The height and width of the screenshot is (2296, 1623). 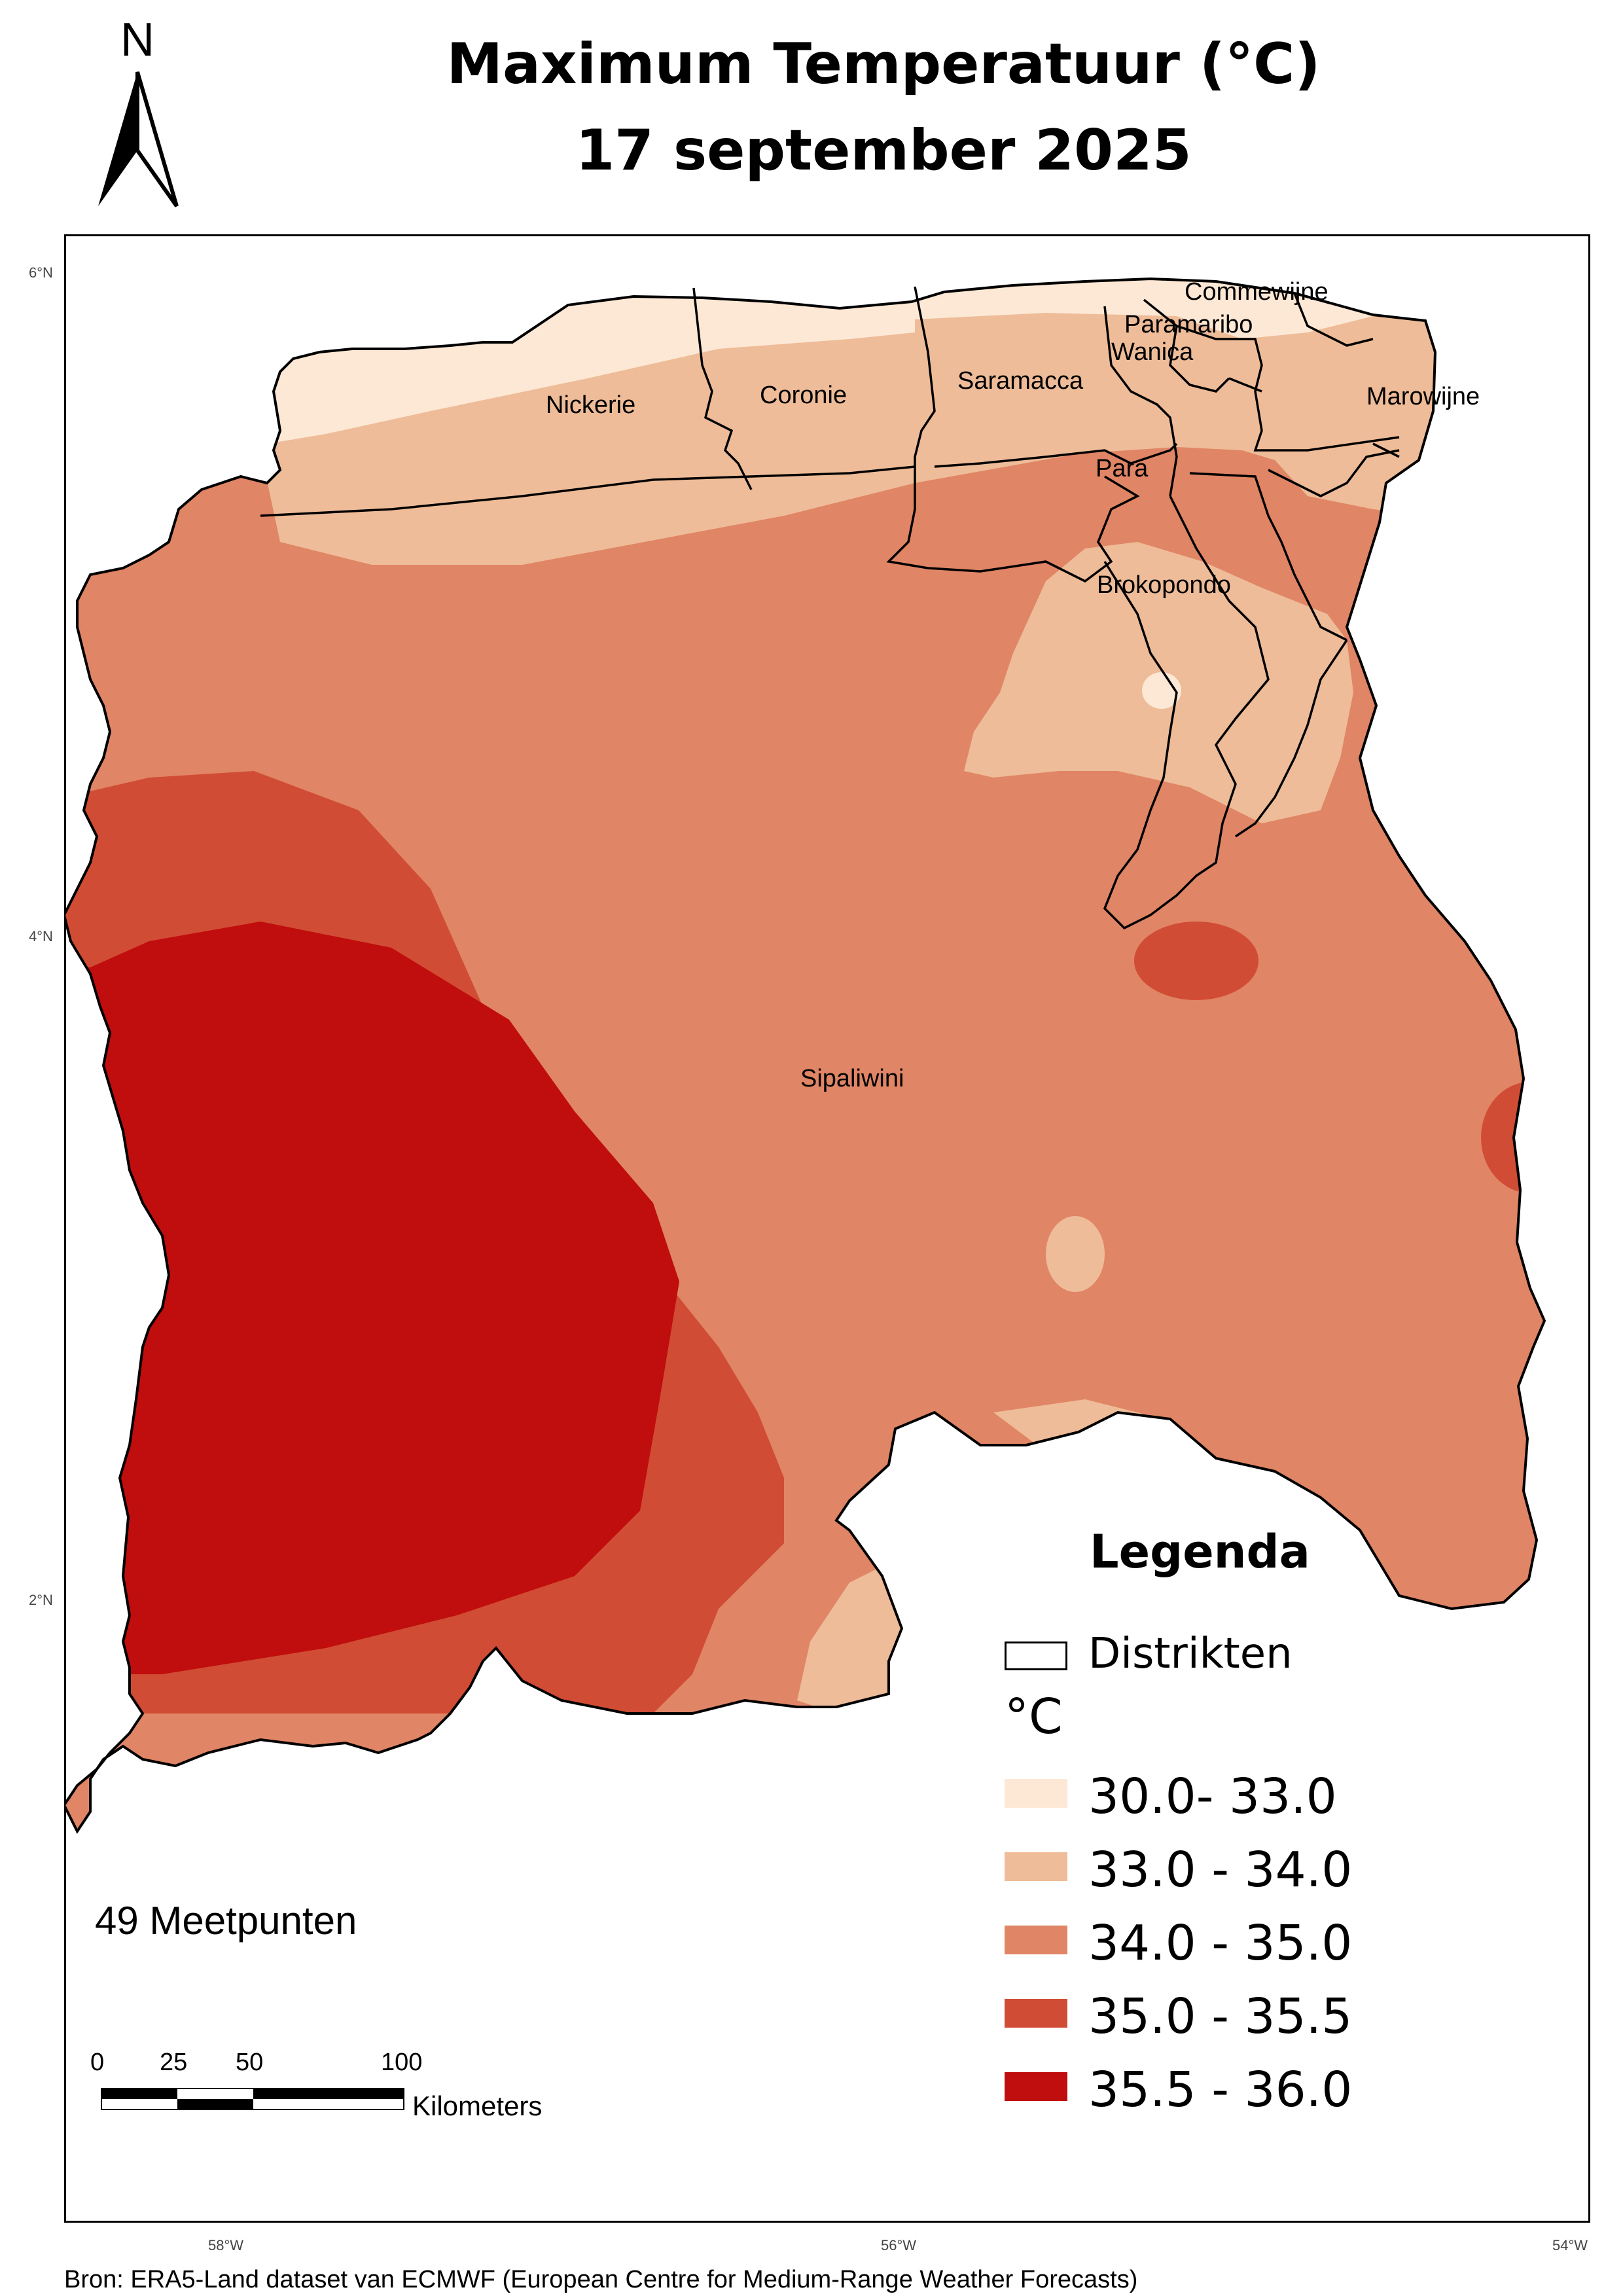 I want to click on district-label-commewijne: Commewijne, so click(x=1257, y=292).